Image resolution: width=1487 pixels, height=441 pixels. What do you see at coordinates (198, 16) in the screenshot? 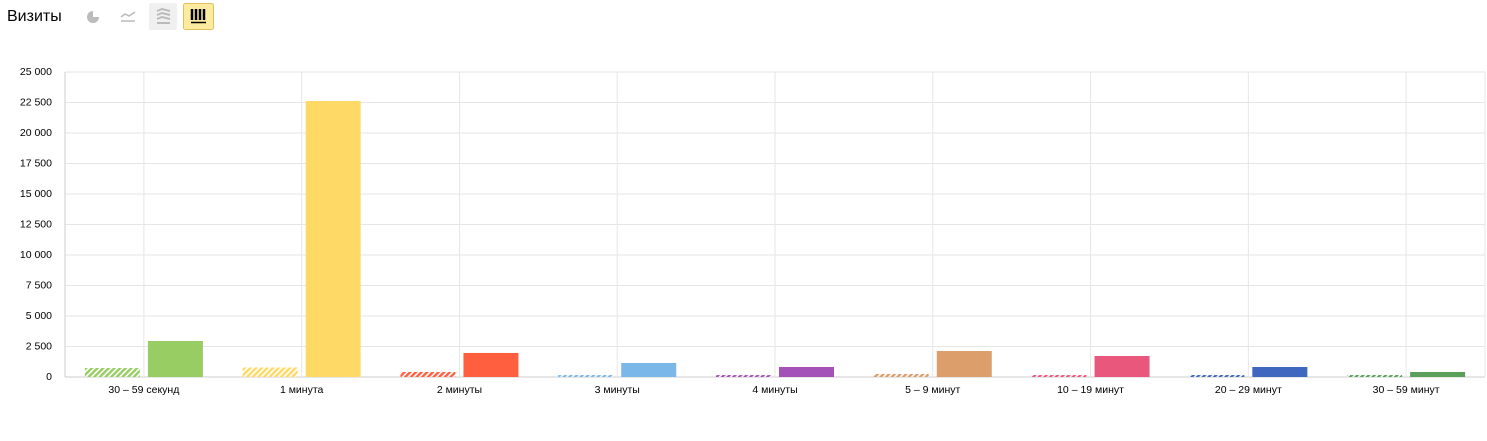
I see `bar-button` at bounding box center [198, 16].